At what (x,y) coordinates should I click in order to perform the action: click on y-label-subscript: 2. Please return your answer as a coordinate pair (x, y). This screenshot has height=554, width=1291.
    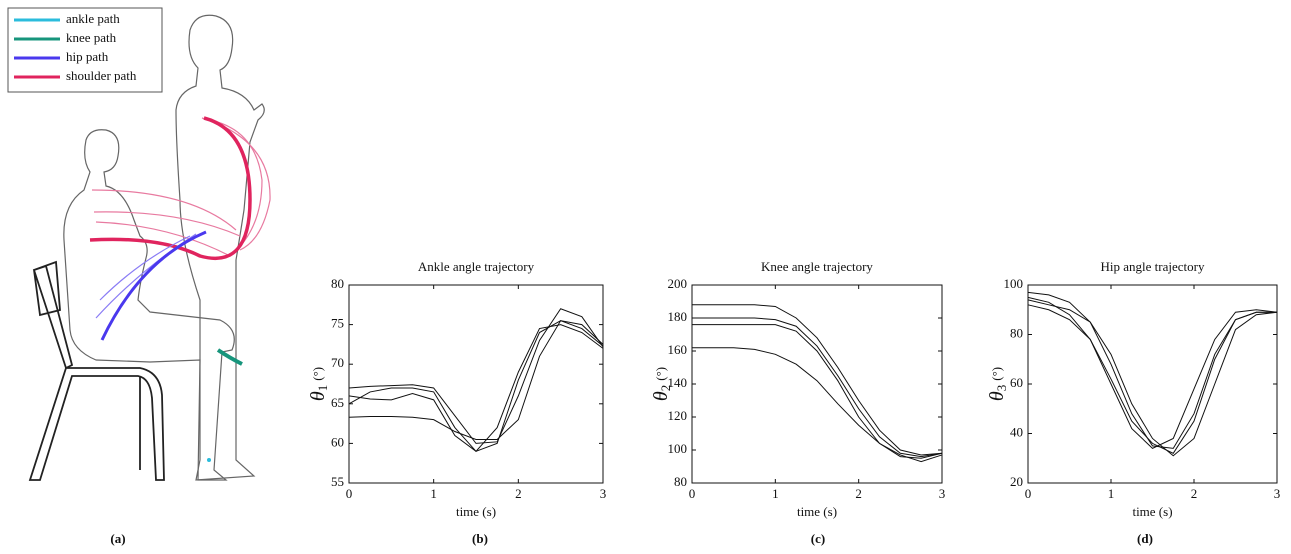
    Looking at the image, I should click on (665, 388).